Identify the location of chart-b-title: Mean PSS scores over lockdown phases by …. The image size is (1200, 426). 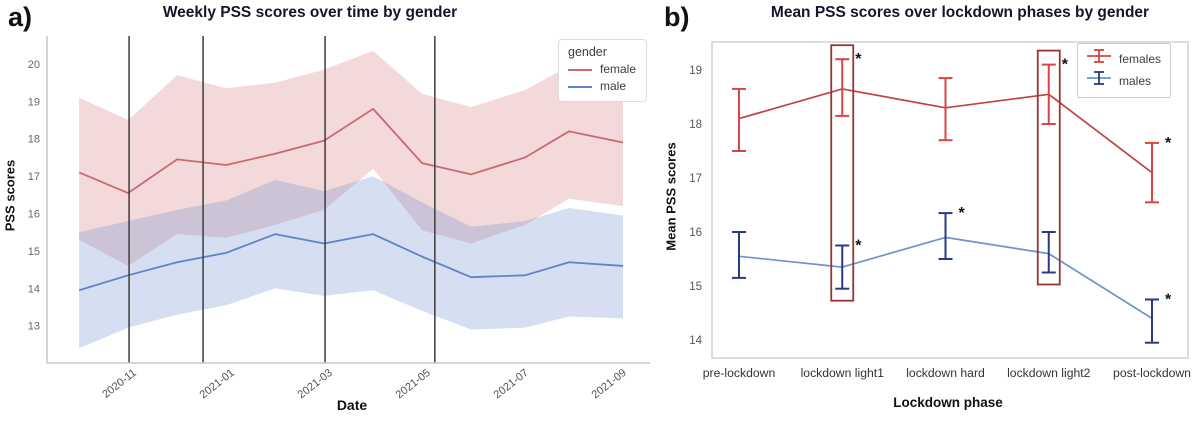
(960, 12).